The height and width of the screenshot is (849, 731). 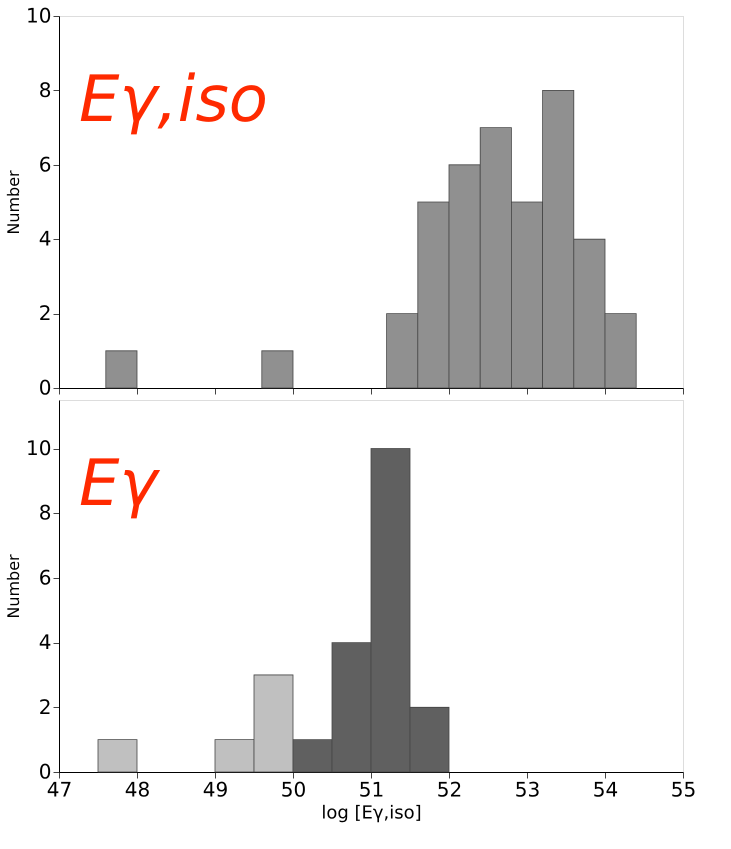 What do you see at coordinates (137, 790) in the screenshot?
I see `x-tick-label: 48` at bounding box center [137, 790].